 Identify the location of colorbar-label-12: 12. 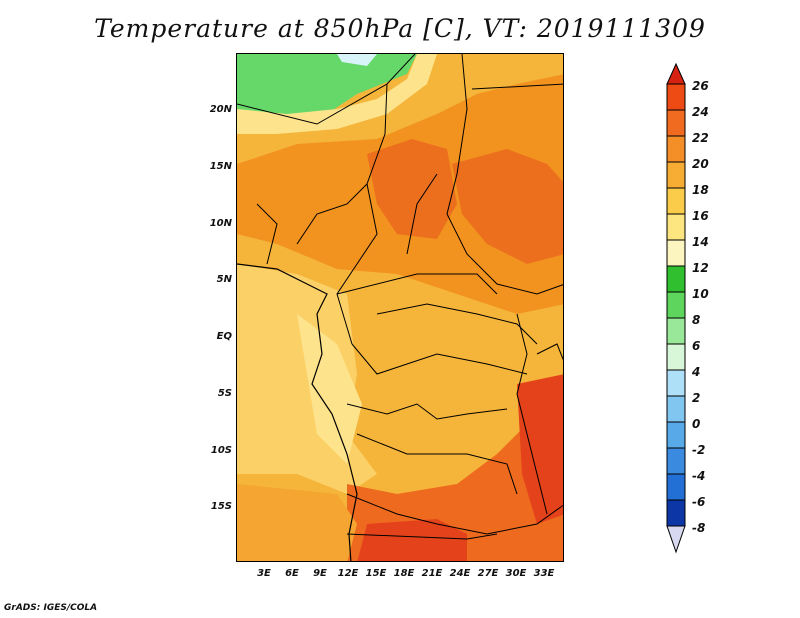
(700, 268).